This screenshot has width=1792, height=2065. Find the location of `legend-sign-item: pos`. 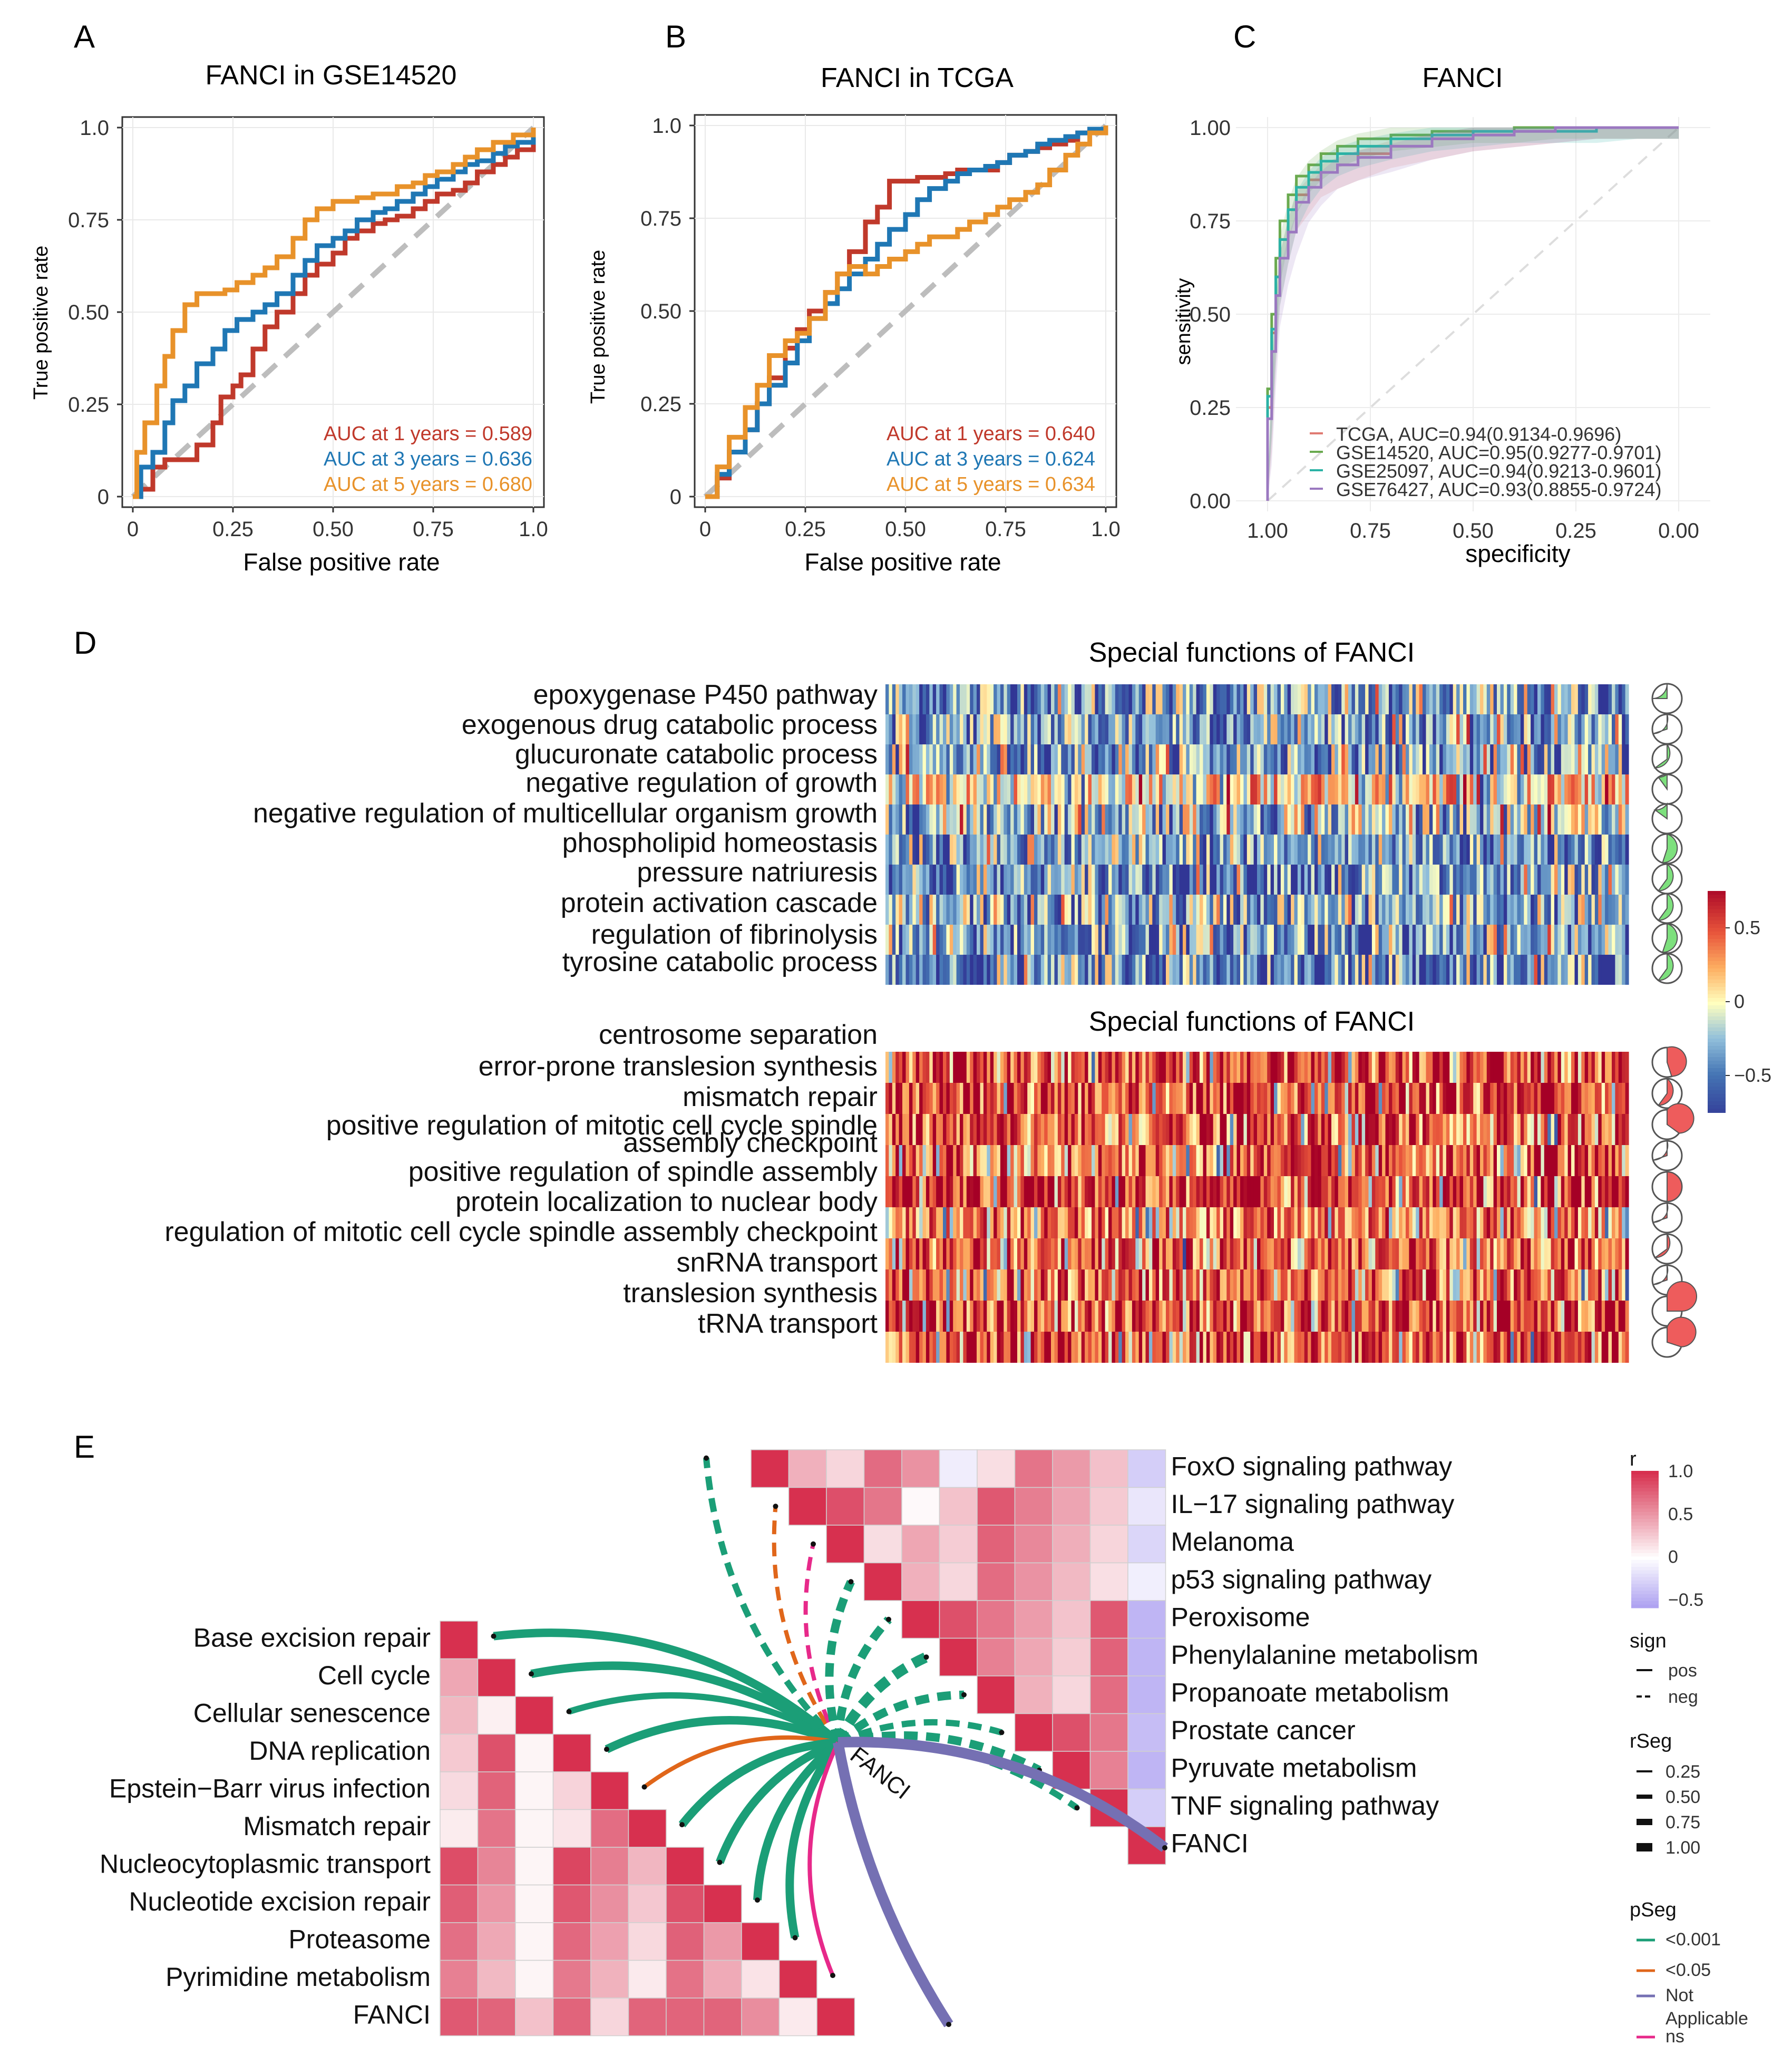

legend-sign-item: pos is located at coordinates (1682, 1671).